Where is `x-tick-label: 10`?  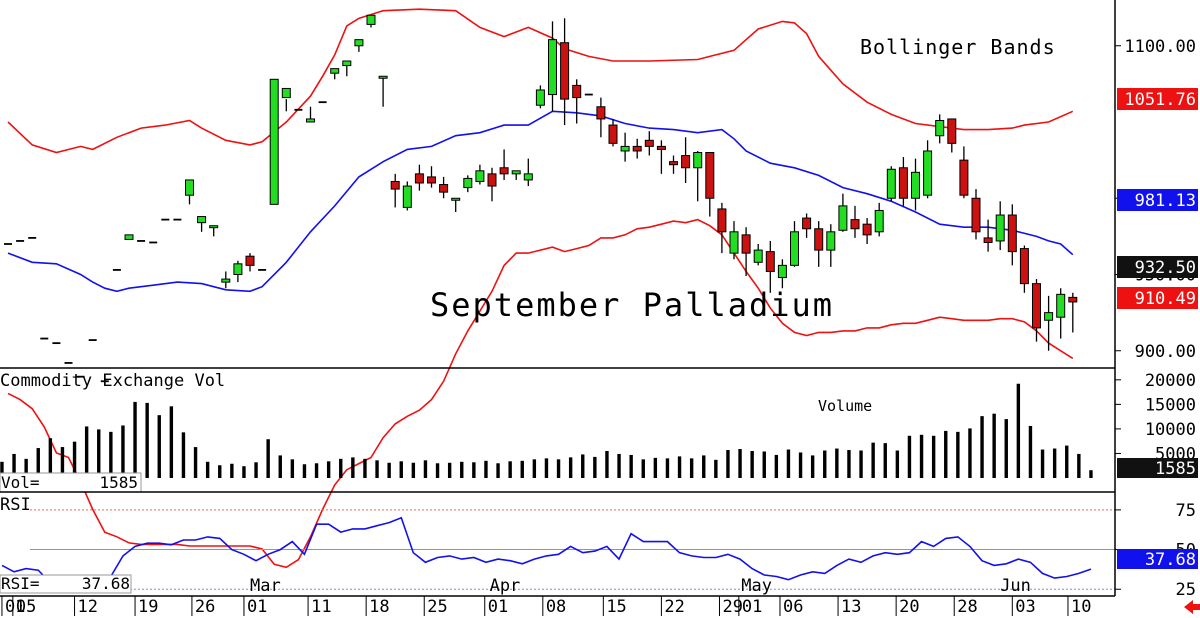 x-tick-label: 10 is located at coordinates (1081, 607).